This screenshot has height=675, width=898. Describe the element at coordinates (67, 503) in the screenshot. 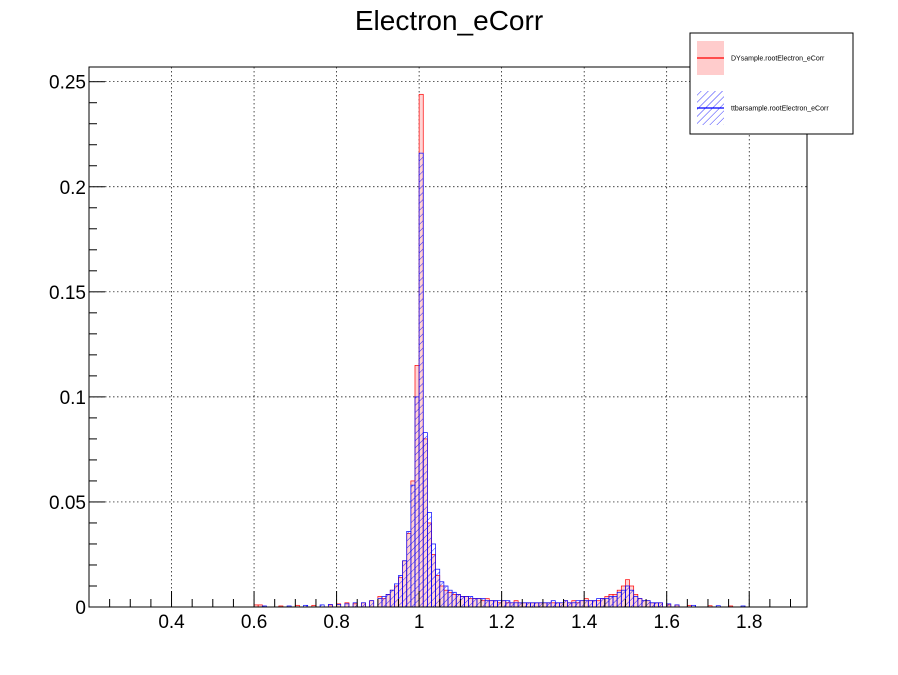

I see `y-tick-label: 0.05` at that location.